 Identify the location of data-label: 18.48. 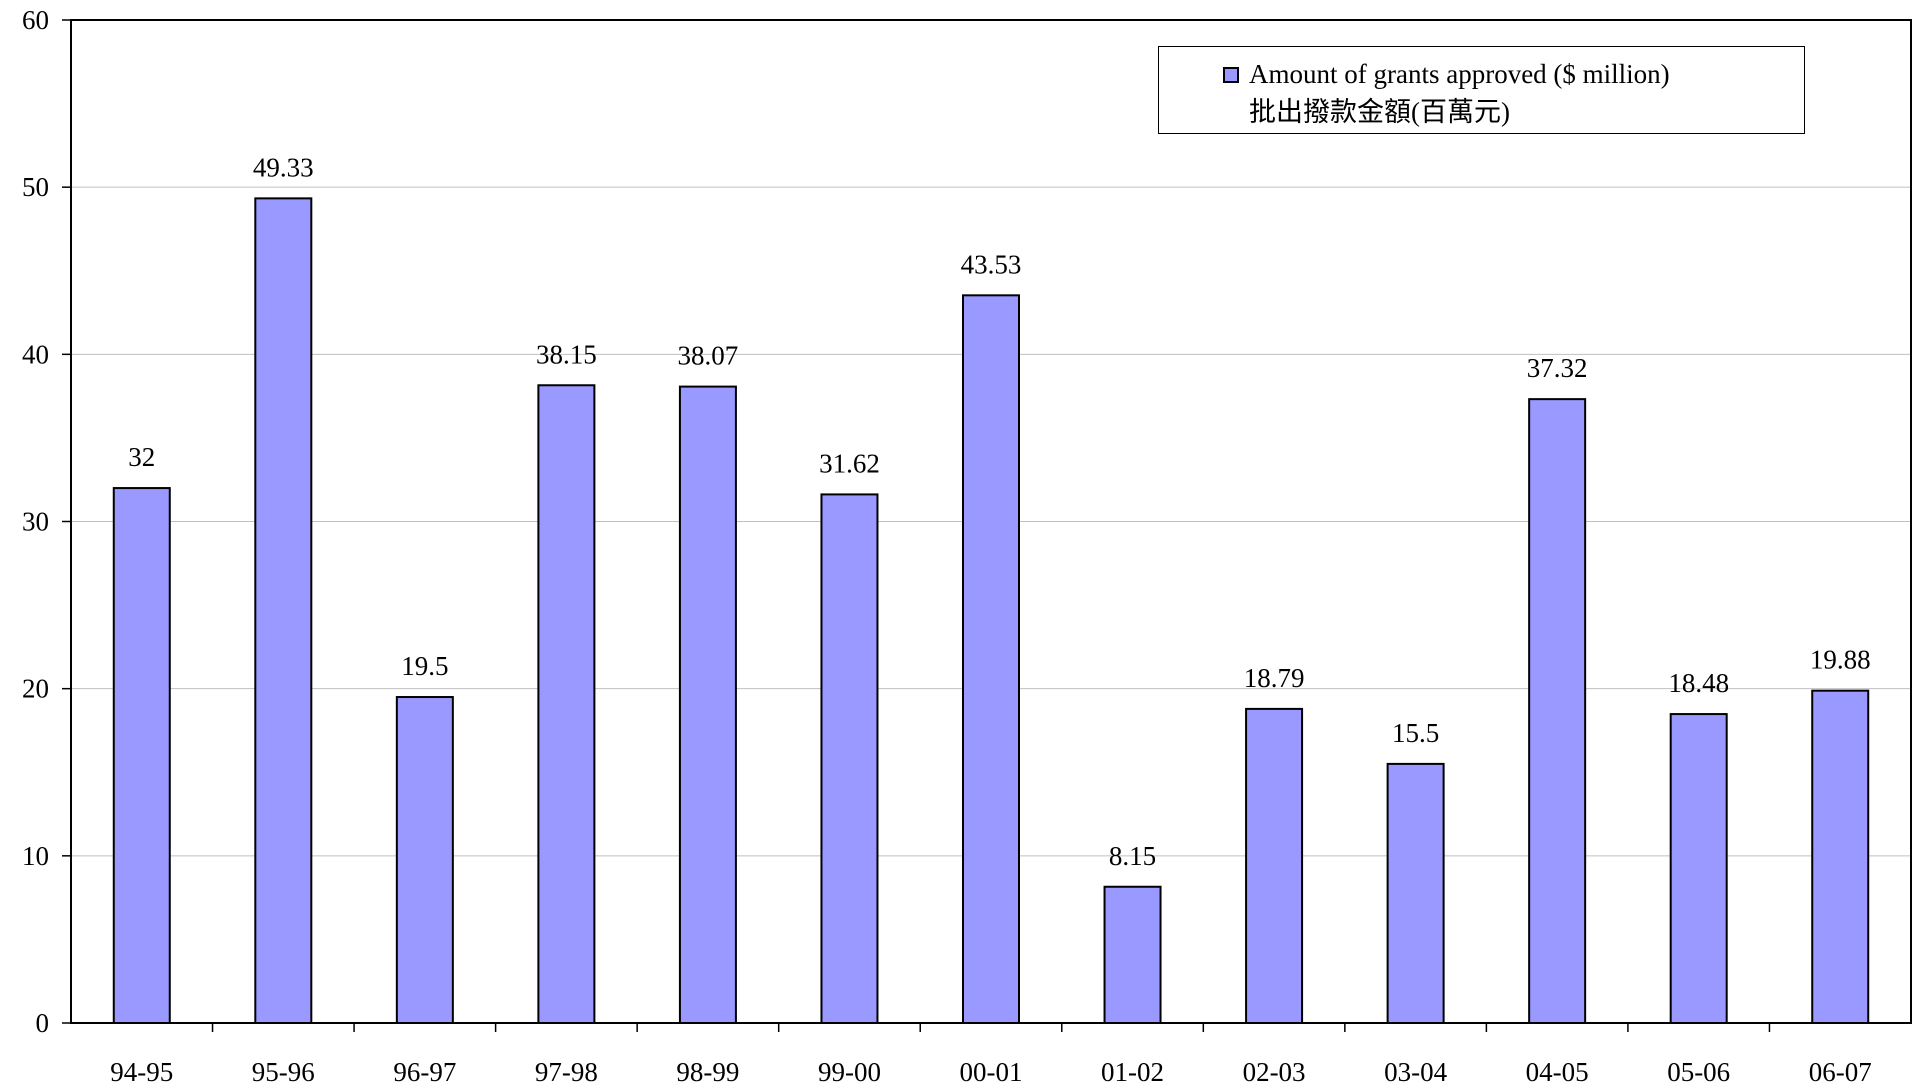
(1698, 683).